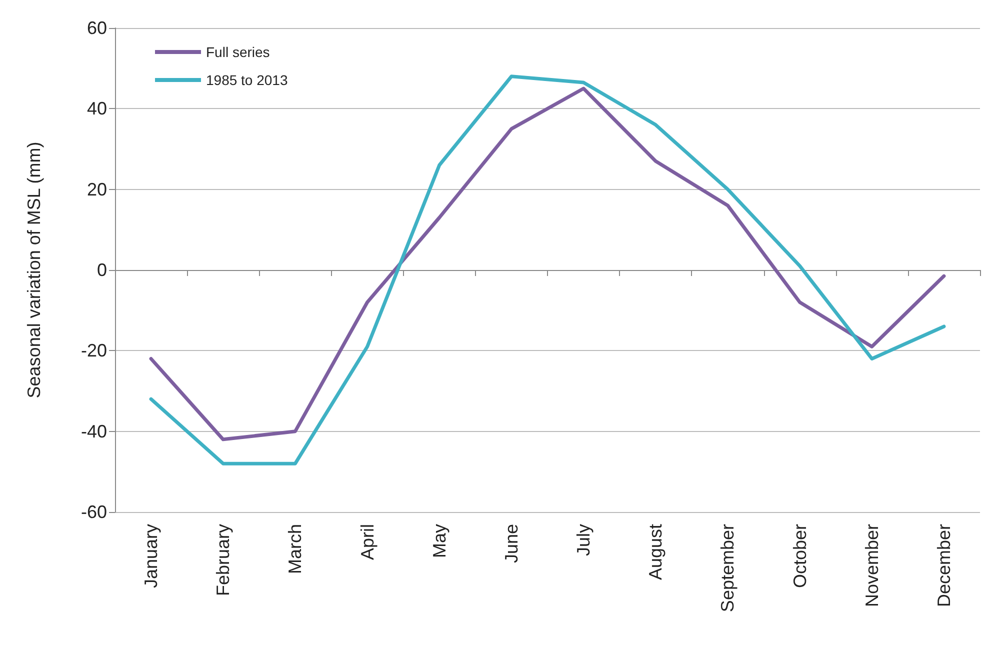 The image size is (988, 670). What do you see at coordinates (96, 108) in the screenshot?
I see `y-tick-label: 40` at bounding box center [96, 108].